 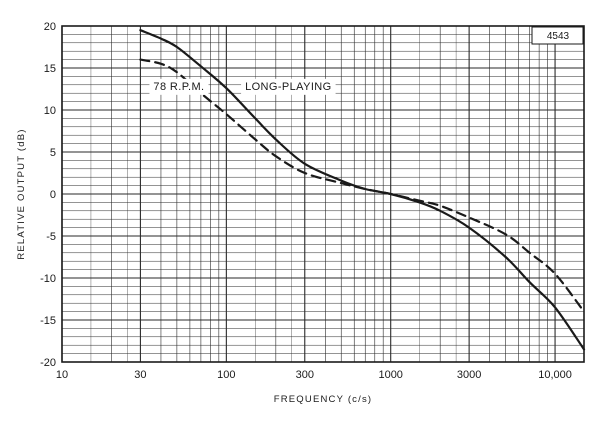 I want to click on y-tick-label: -20, so click(x=48, y=363).